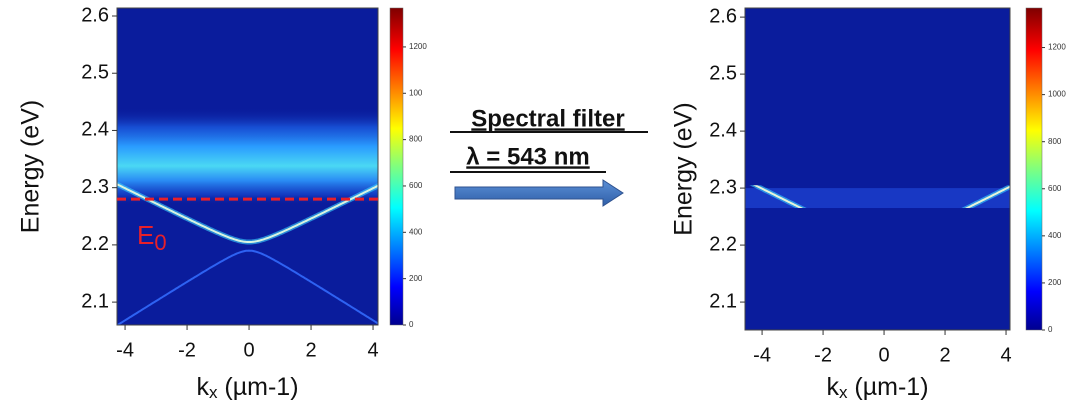 This screenshot has width=1071, height=409. Describe the element at coordinates (247, 287) in the screenshot. I see `lower-branch` at that location.